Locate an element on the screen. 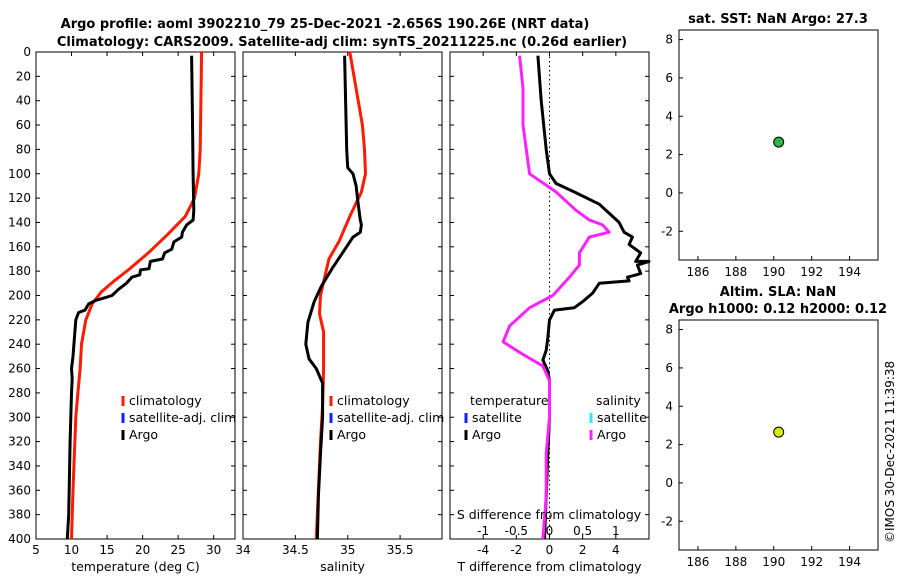 This screenshot has height=580, width=900. depth-ytick-label: 200 is located at coordinates (19, 296).